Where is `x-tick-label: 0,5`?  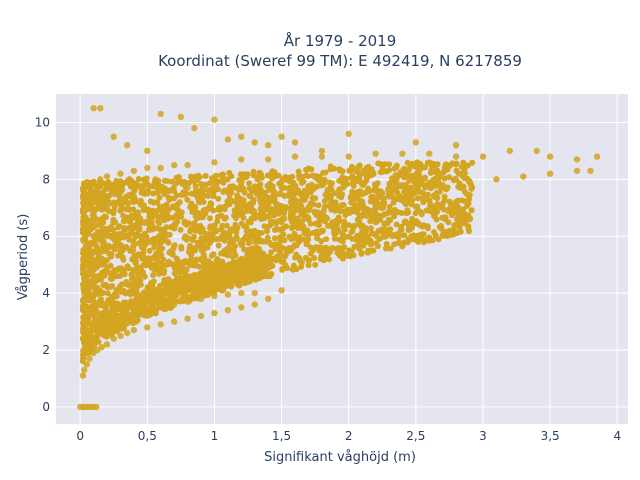
x-tick-label: 0,5 is located at coordinates (147, 436).